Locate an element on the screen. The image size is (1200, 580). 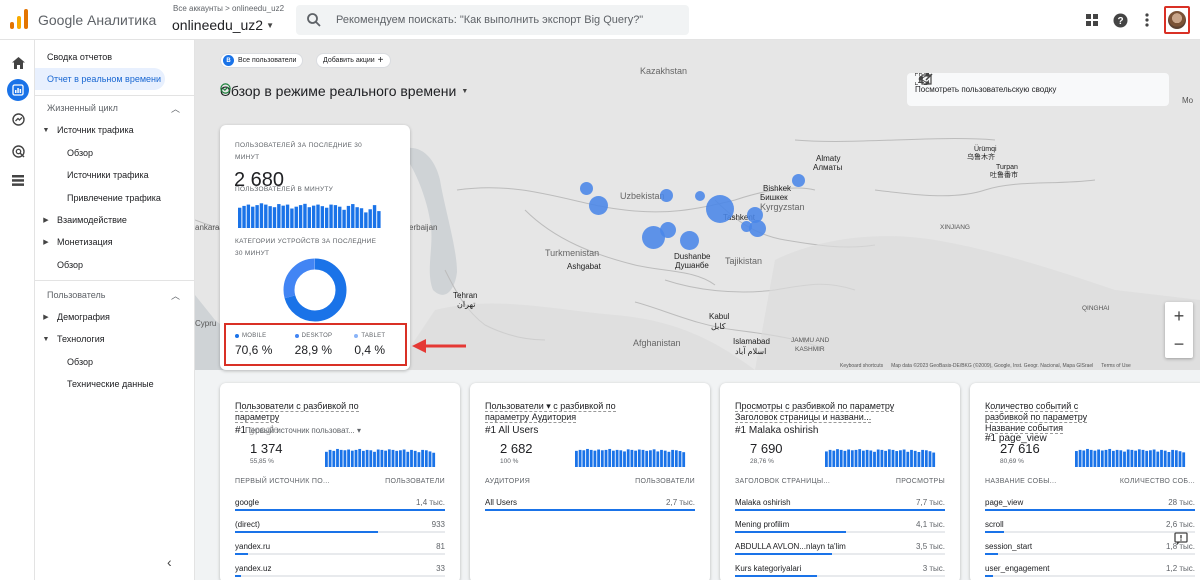
apps-grid-icon is located at coordinates (1092, 20).